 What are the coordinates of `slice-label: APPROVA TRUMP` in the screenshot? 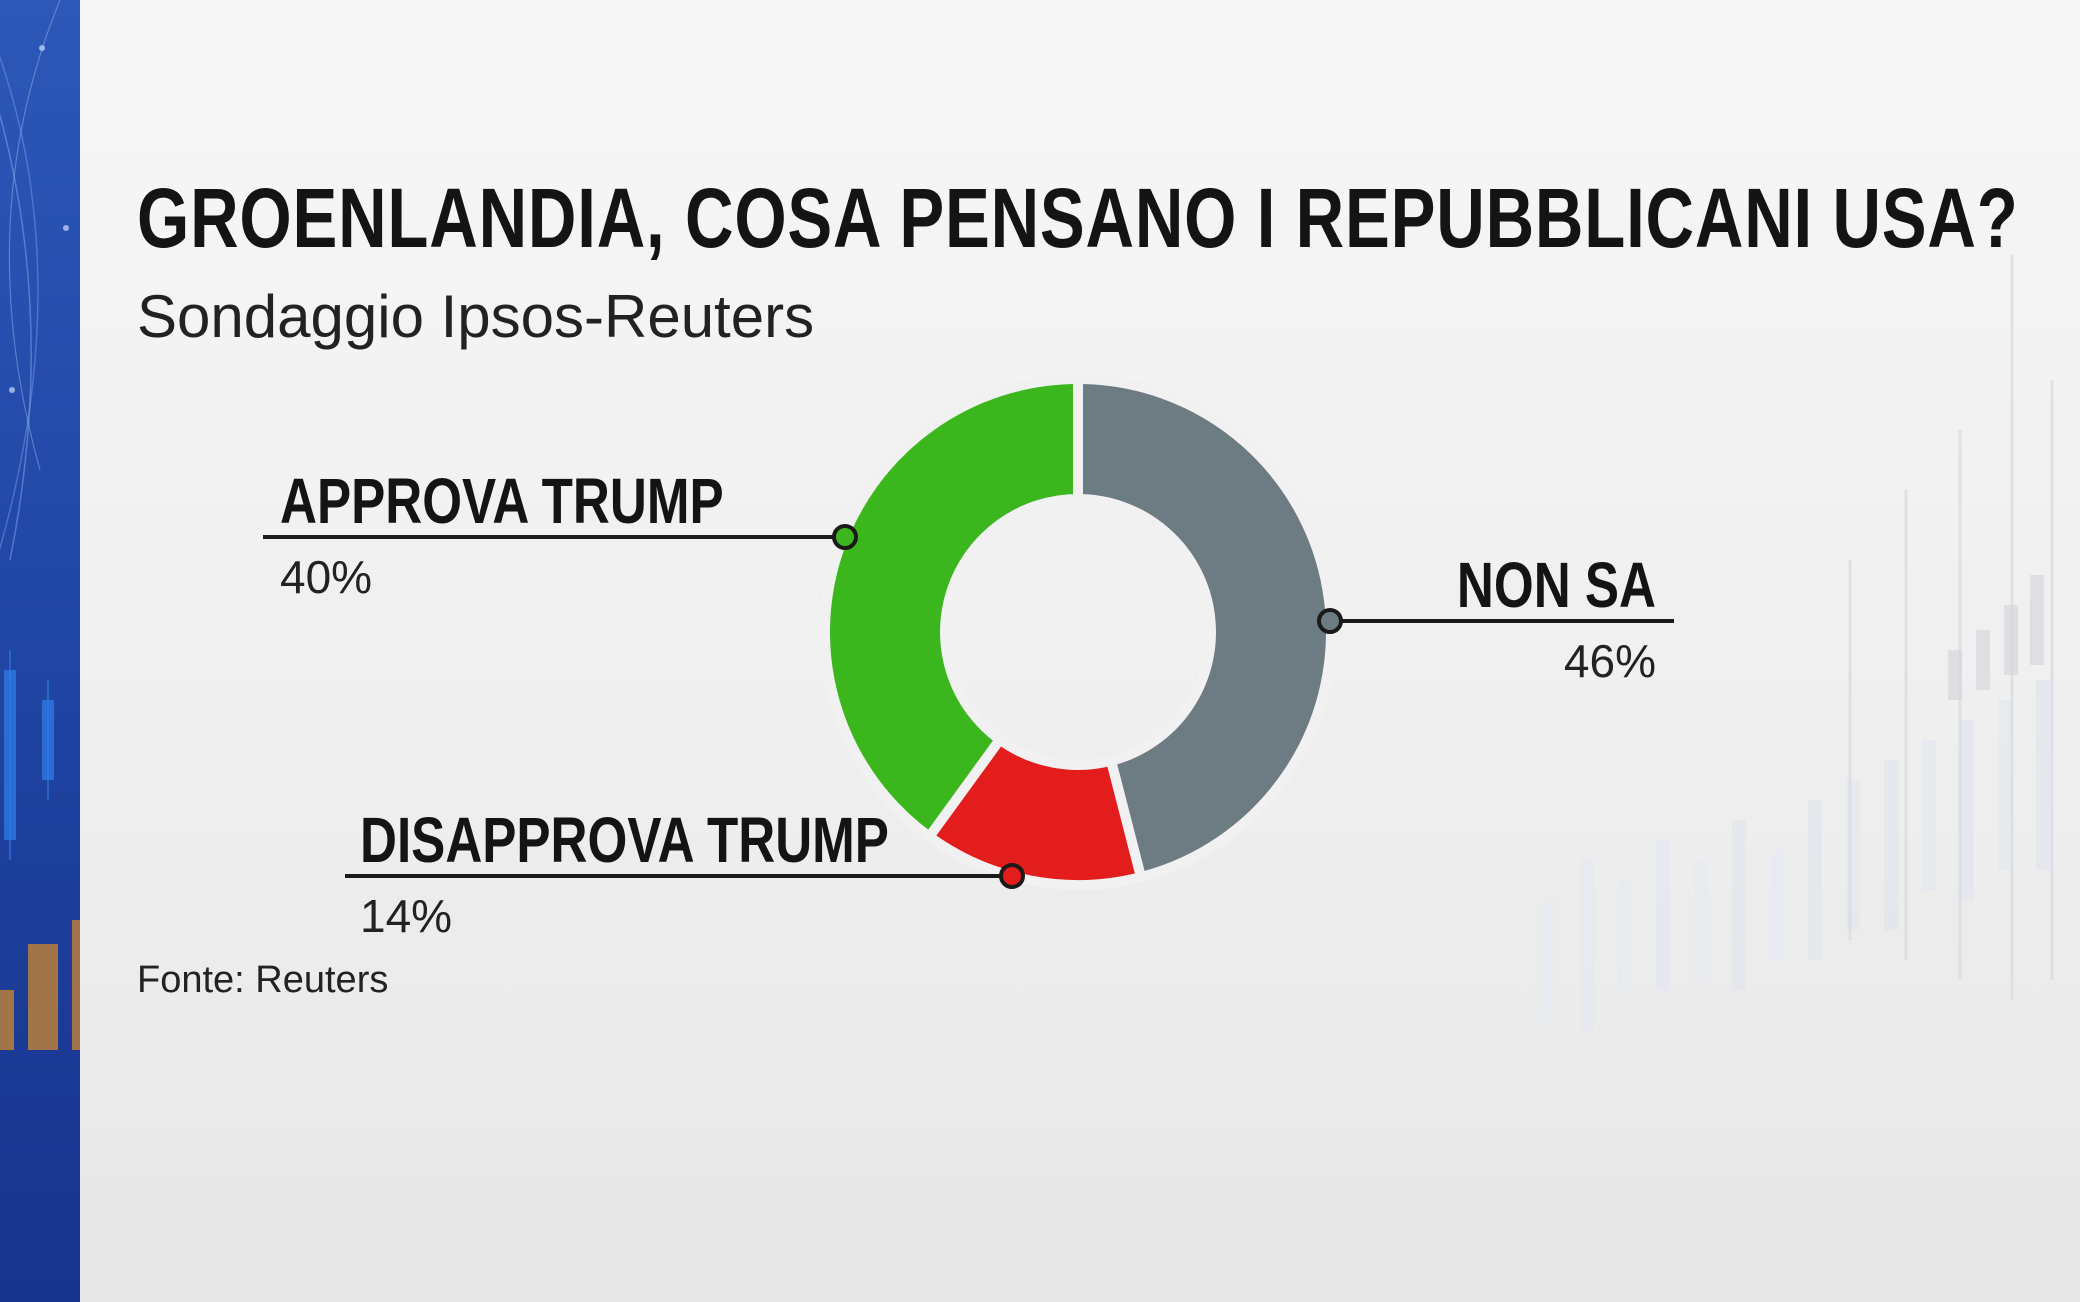 It's located at (502, 502).